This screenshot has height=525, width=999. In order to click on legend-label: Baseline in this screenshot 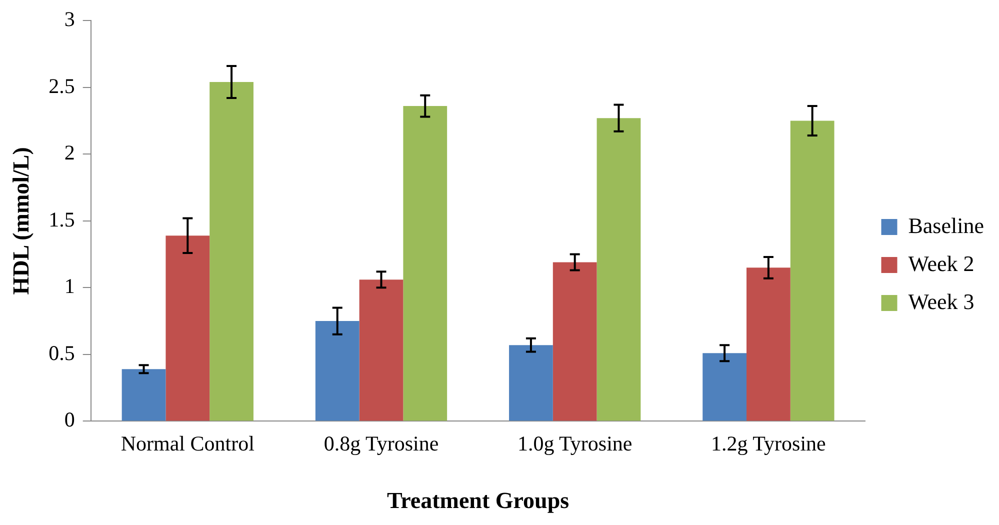, I will do `click(946, 225)`.